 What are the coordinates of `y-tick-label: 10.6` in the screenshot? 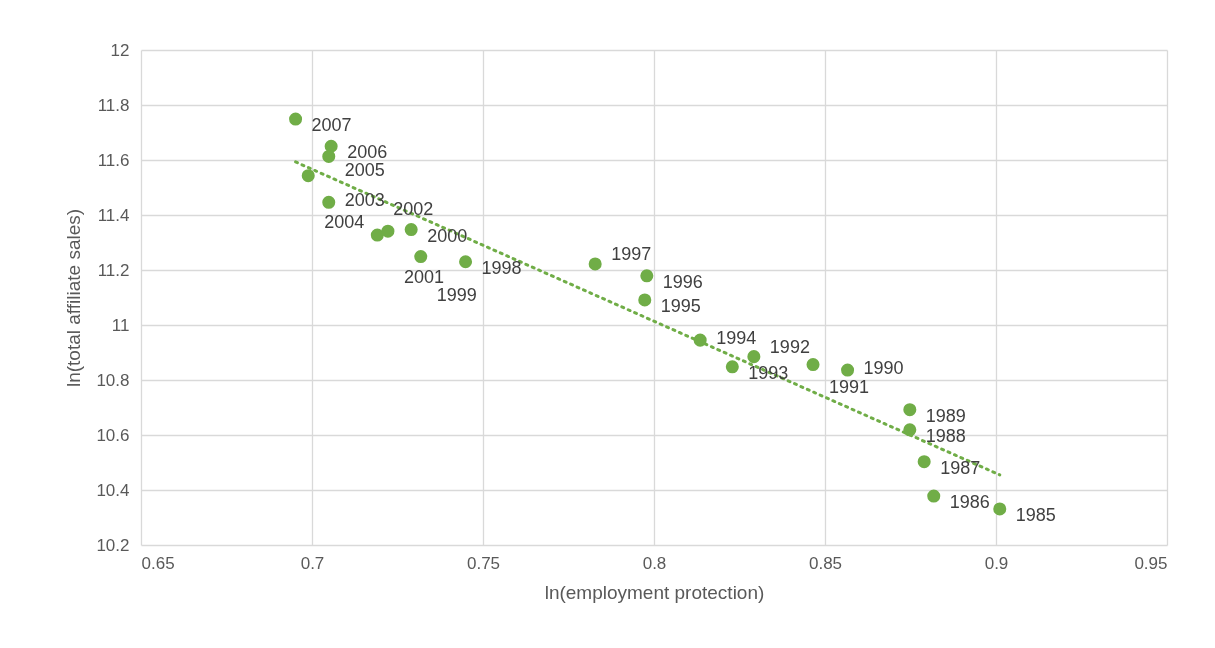 It's located at (113, 435).